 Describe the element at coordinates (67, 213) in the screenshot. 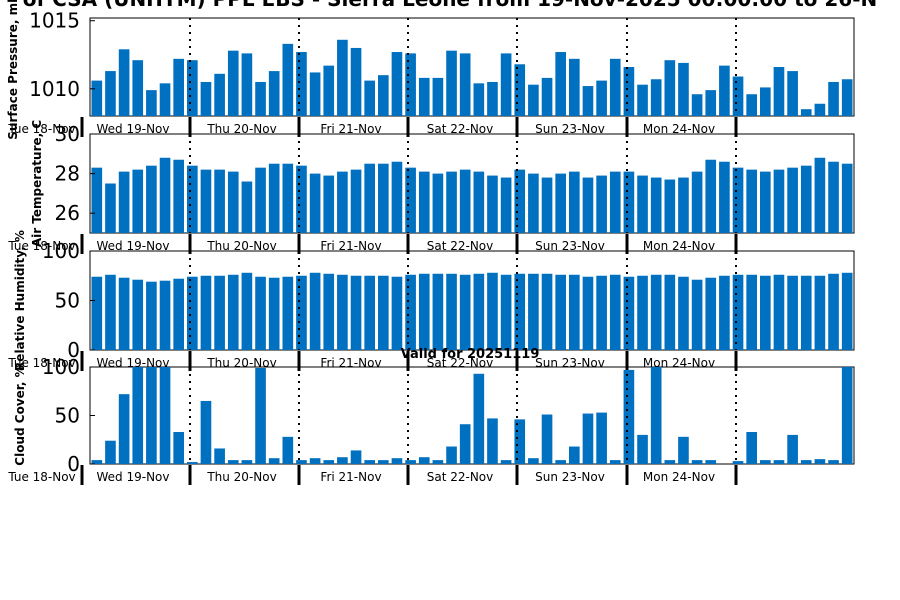

I see `y-tick-label: 26` at that location.